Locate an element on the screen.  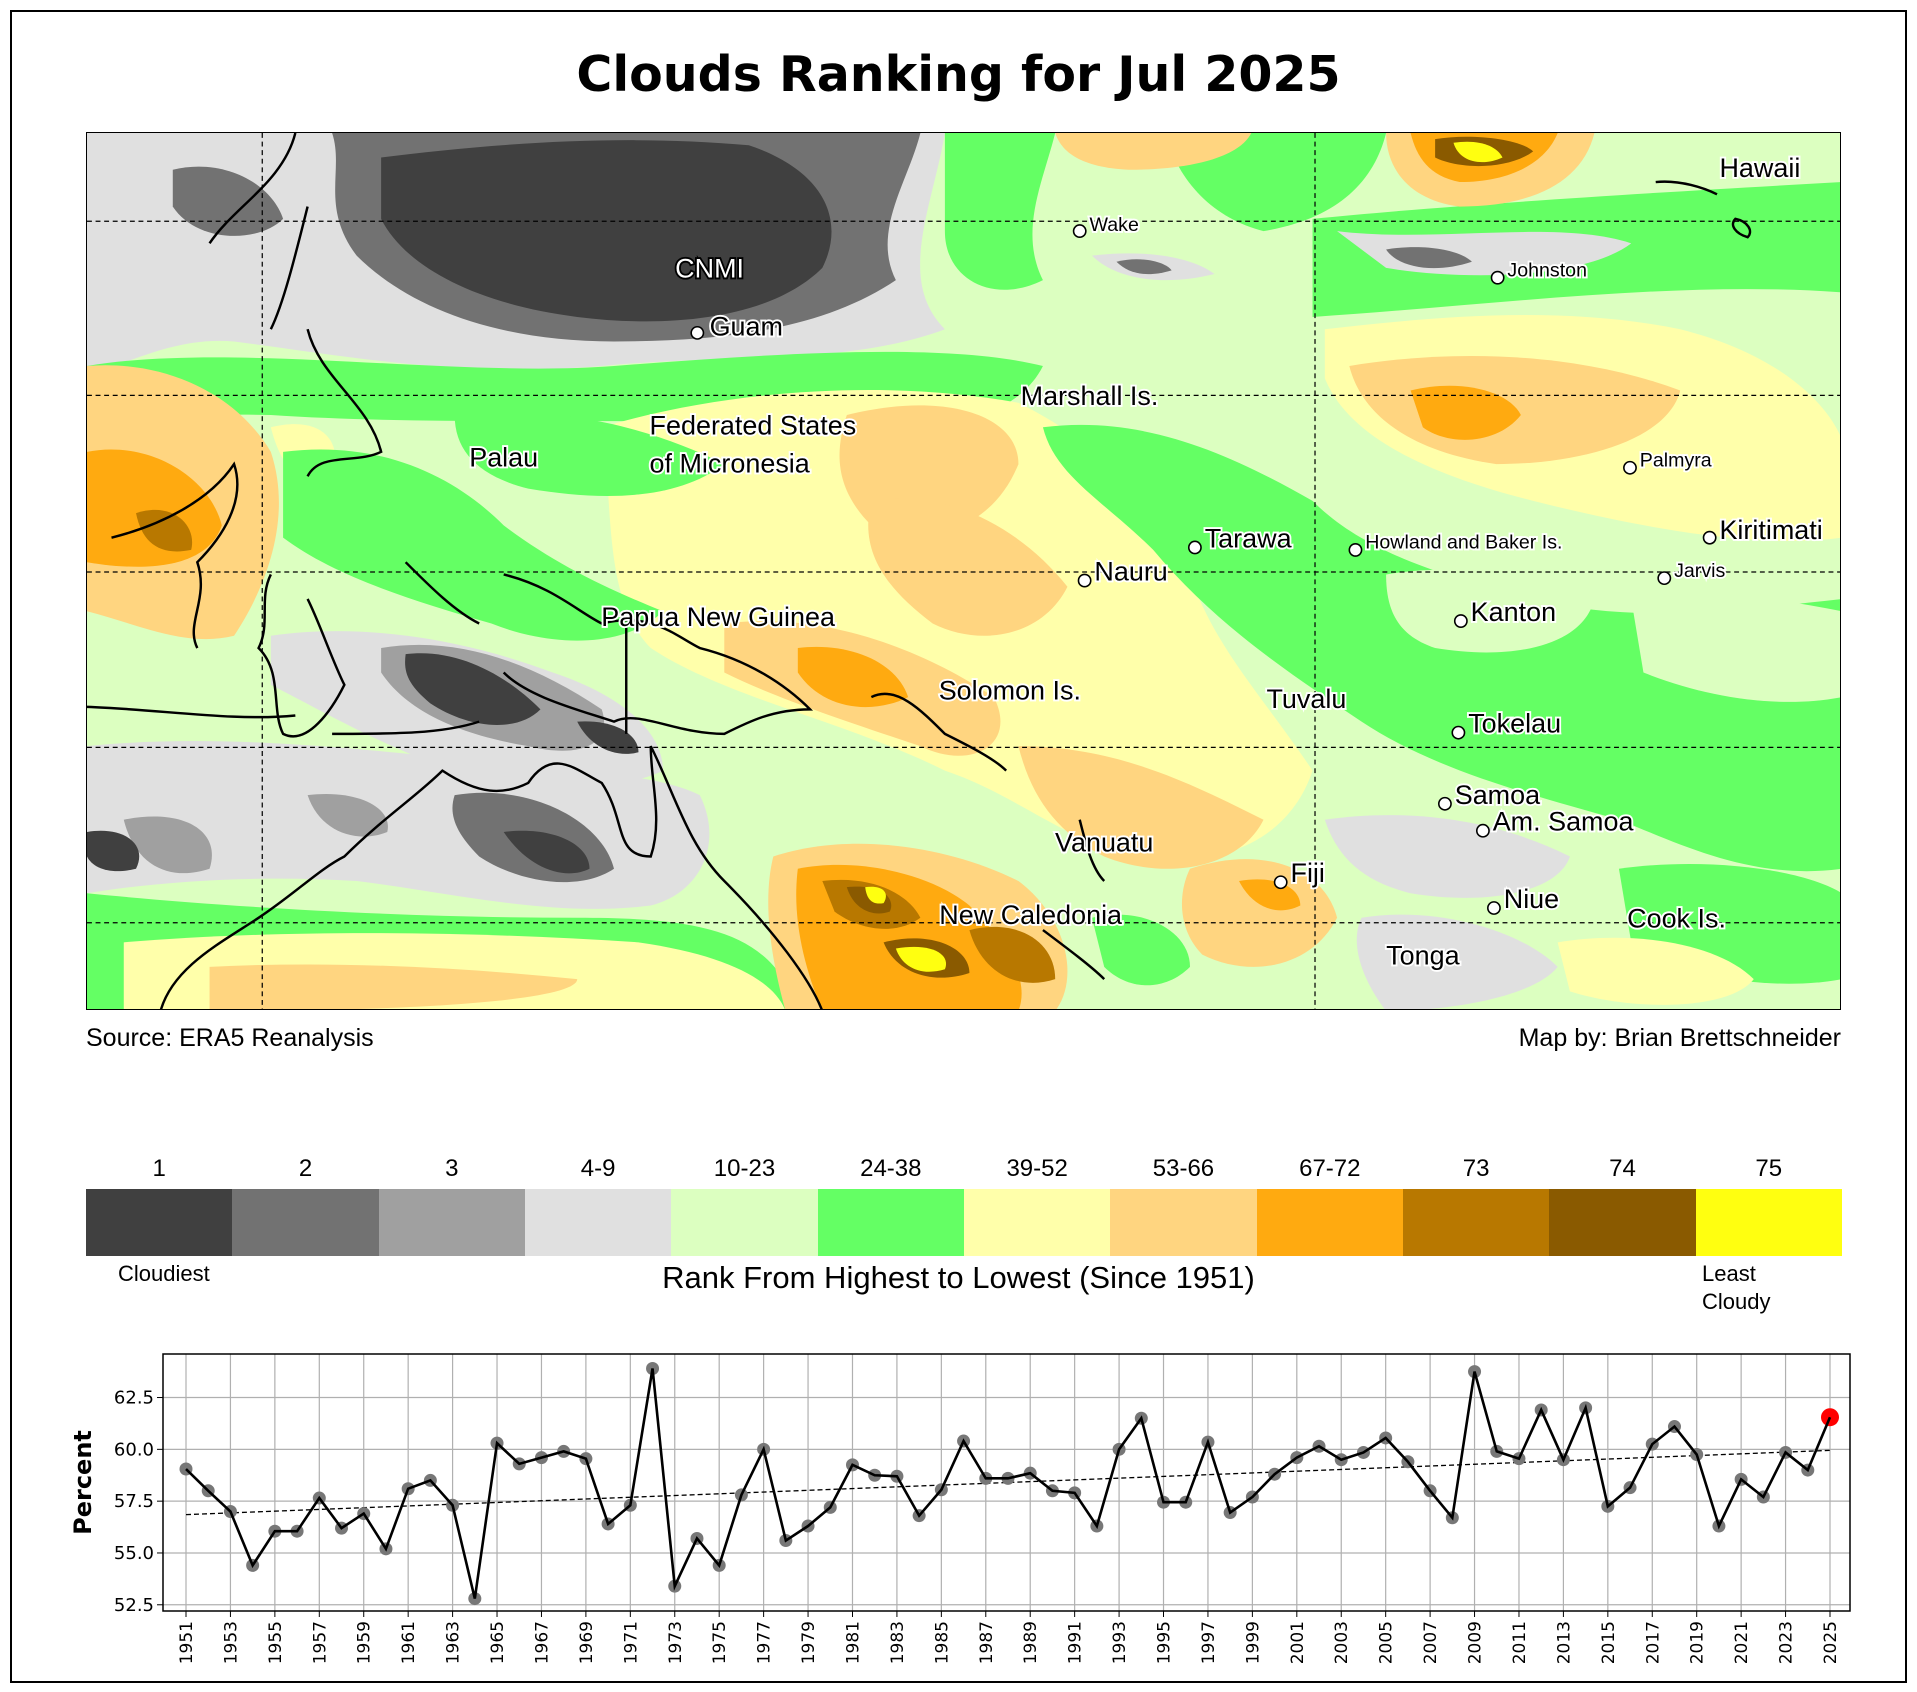
marker-samoa is located at coordinates (1444, 803).